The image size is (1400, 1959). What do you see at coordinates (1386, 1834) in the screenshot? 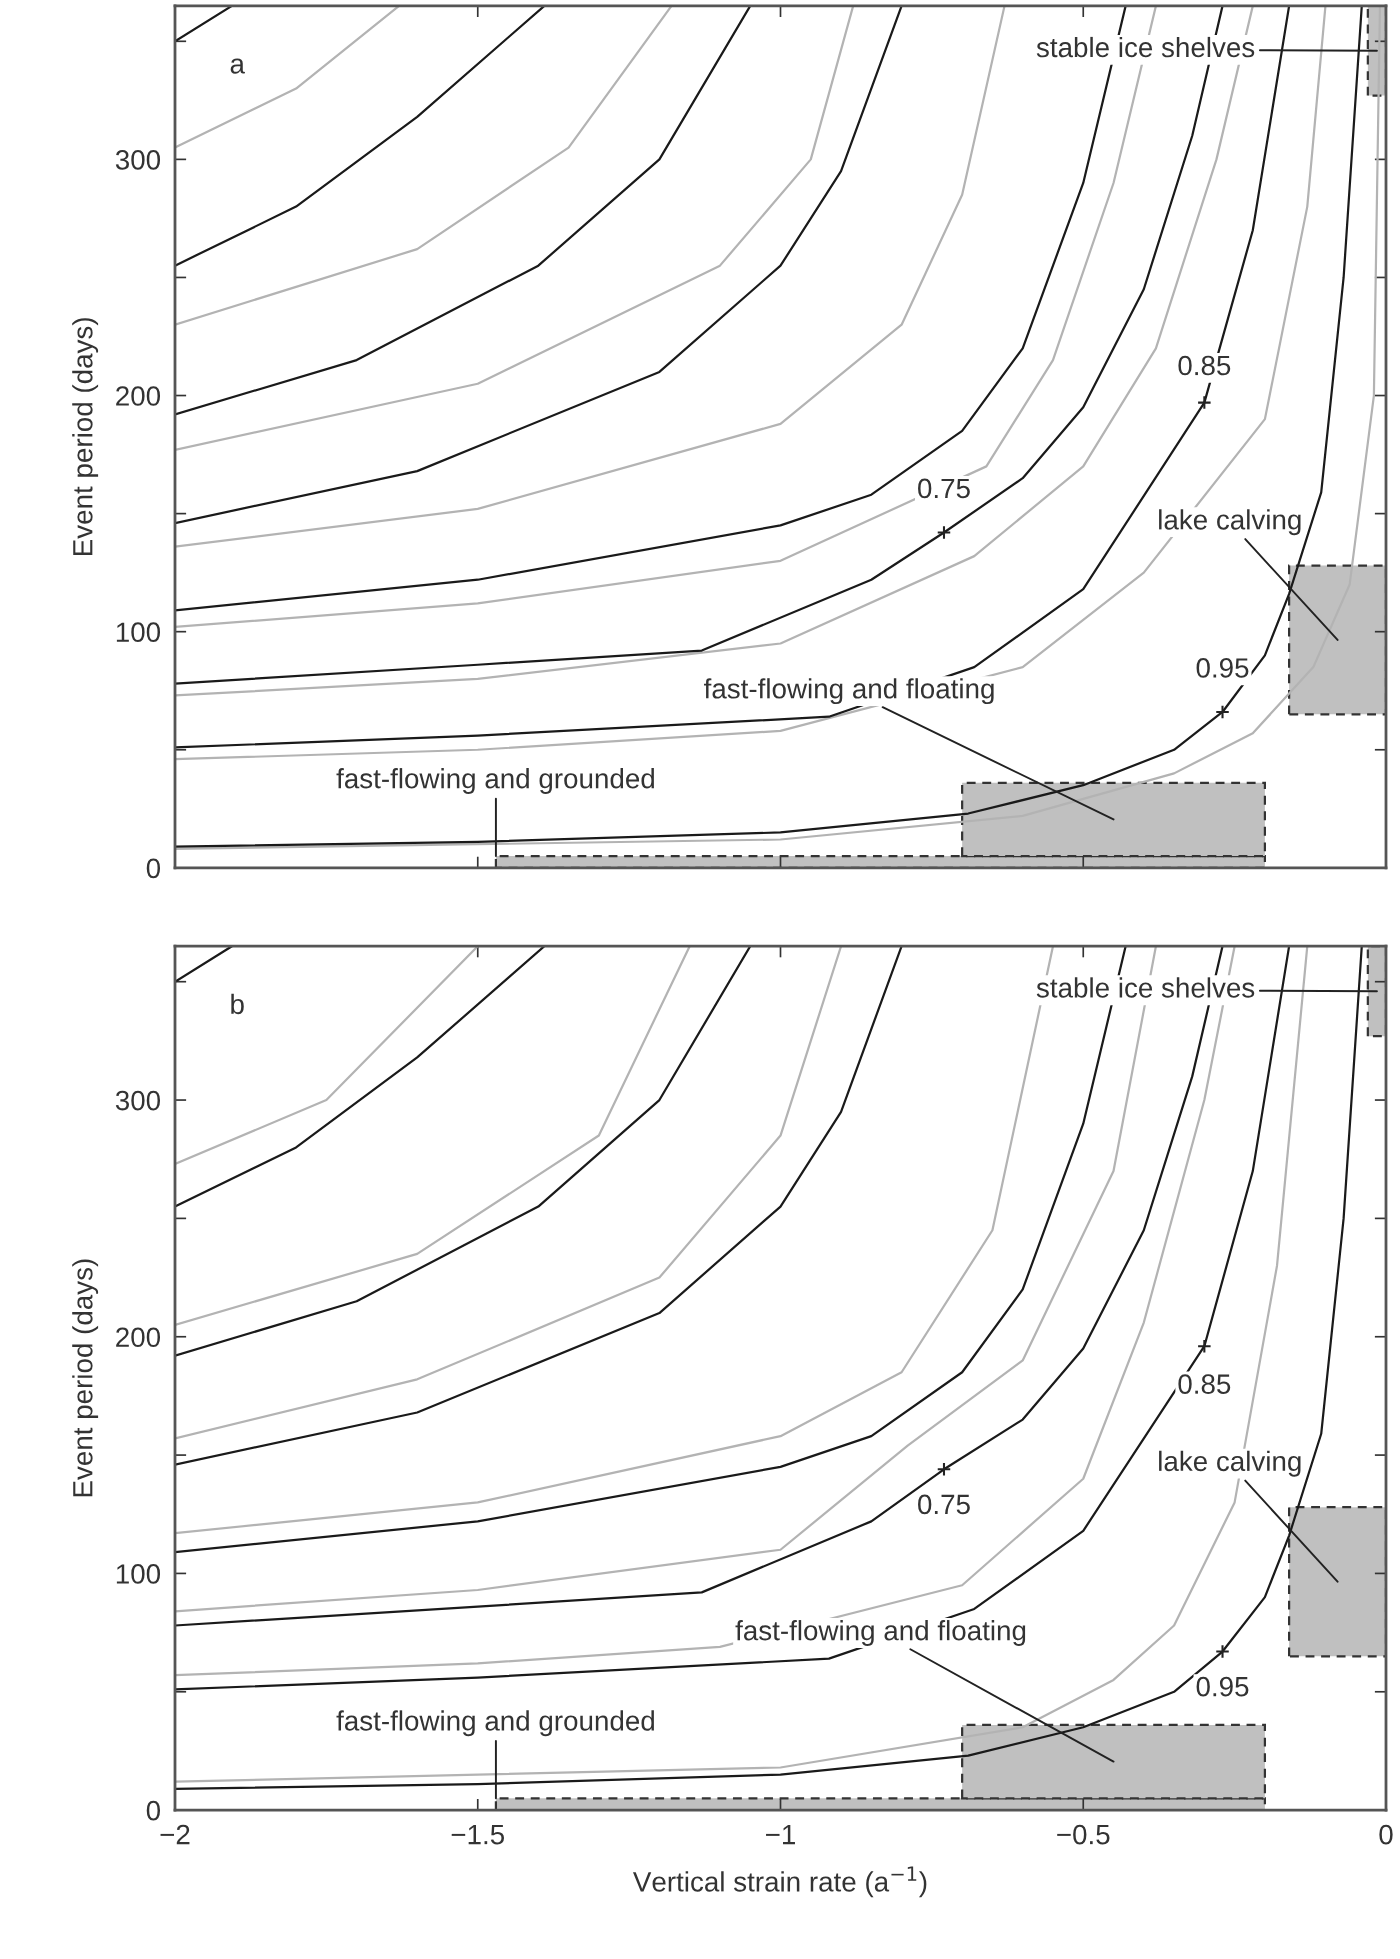
I see `x-tick-label: 0` at bounding box center [1386, 1834].